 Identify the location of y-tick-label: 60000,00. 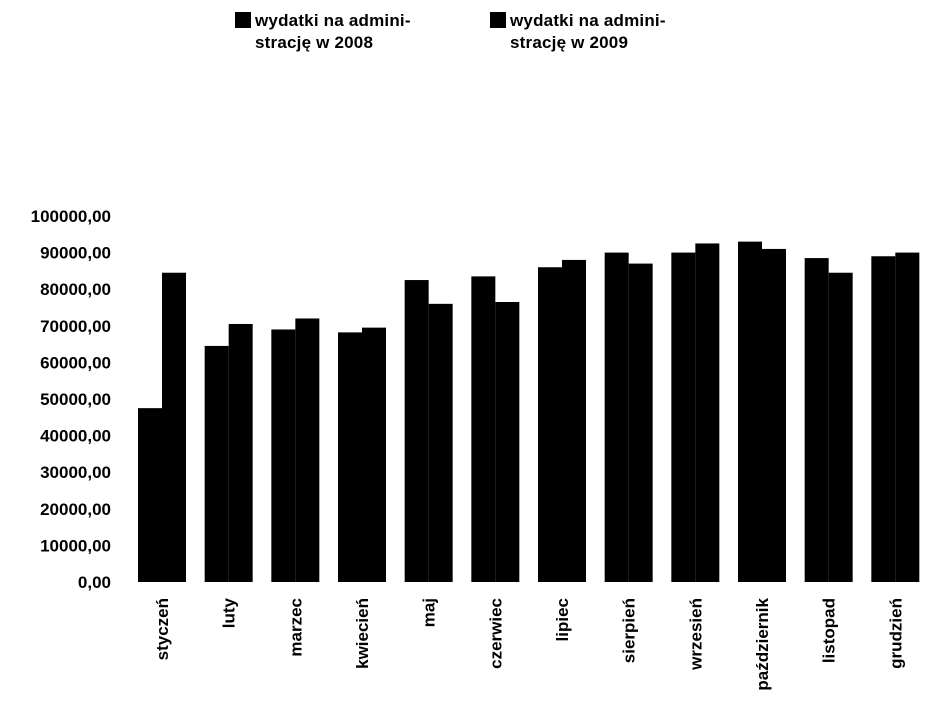
(75, 362).